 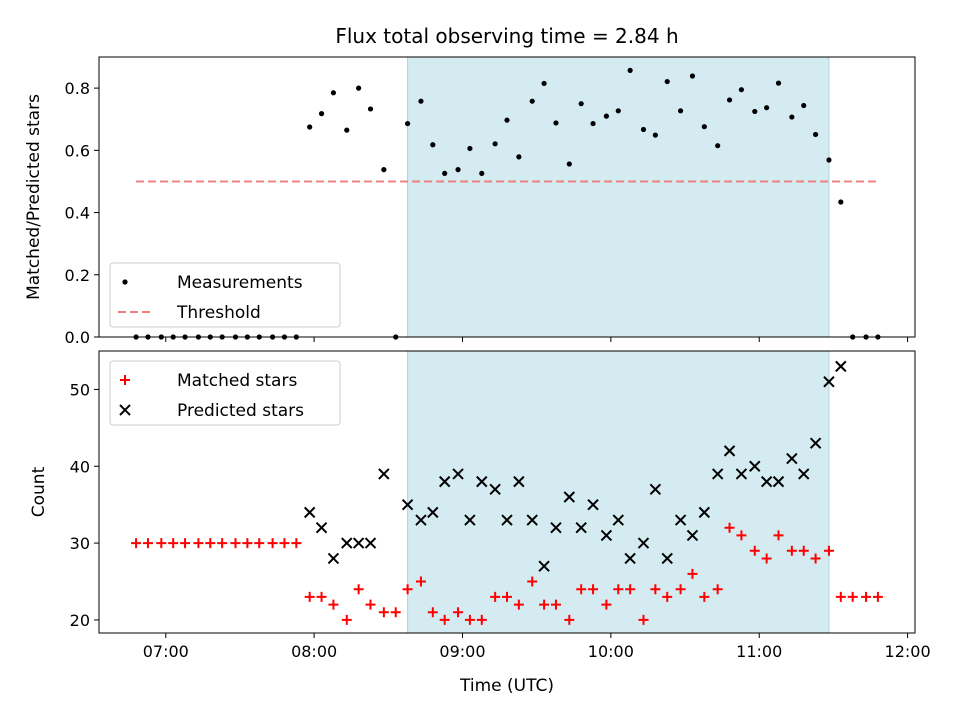 What do you see at coordinates (314, 651) in the screenshot?
I see `x-tick-label: 08:00` at bounding box center [314, 651].